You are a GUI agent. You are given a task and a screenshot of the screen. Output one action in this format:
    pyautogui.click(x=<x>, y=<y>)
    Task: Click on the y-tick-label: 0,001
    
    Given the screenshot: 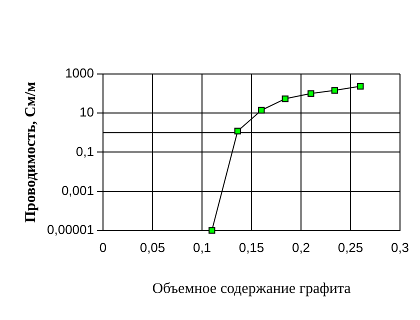 What is the action you would take?
    pyautogui.click(x=77, y=190)
    